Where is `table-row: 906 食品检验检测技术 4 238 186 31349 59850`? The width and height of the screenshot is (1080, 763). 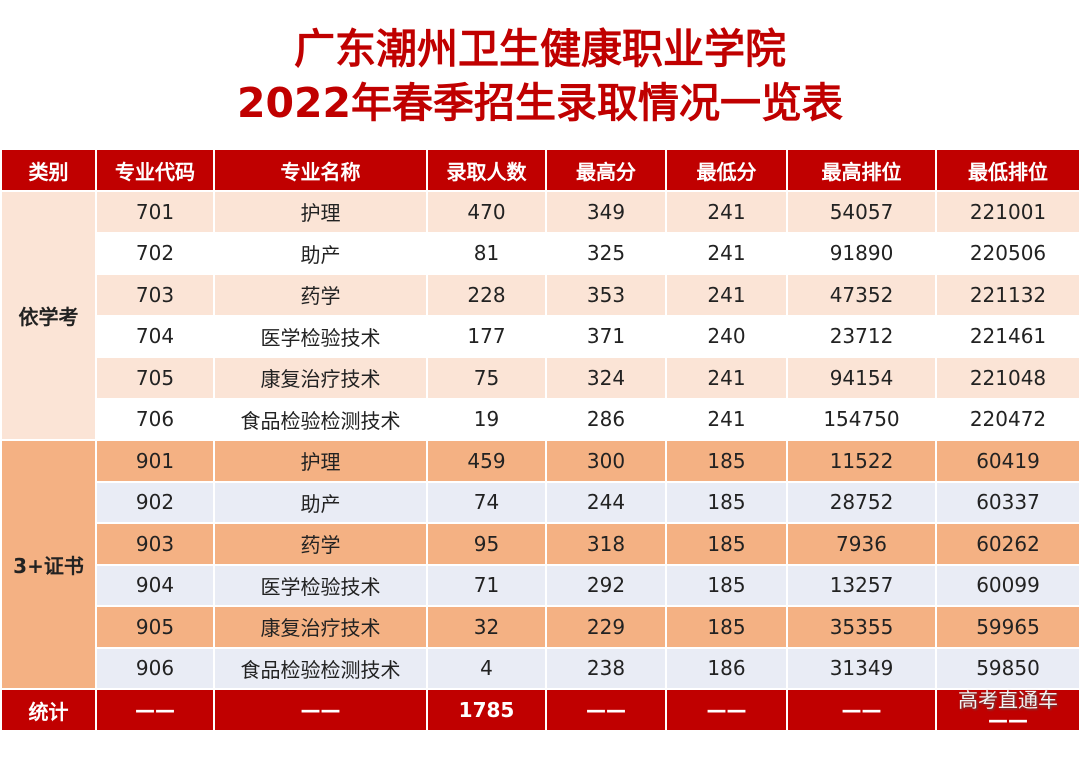 table-row: 906 食品检验检测技术 4 238 186 31349 59850 is located at coordinates (540, 668).